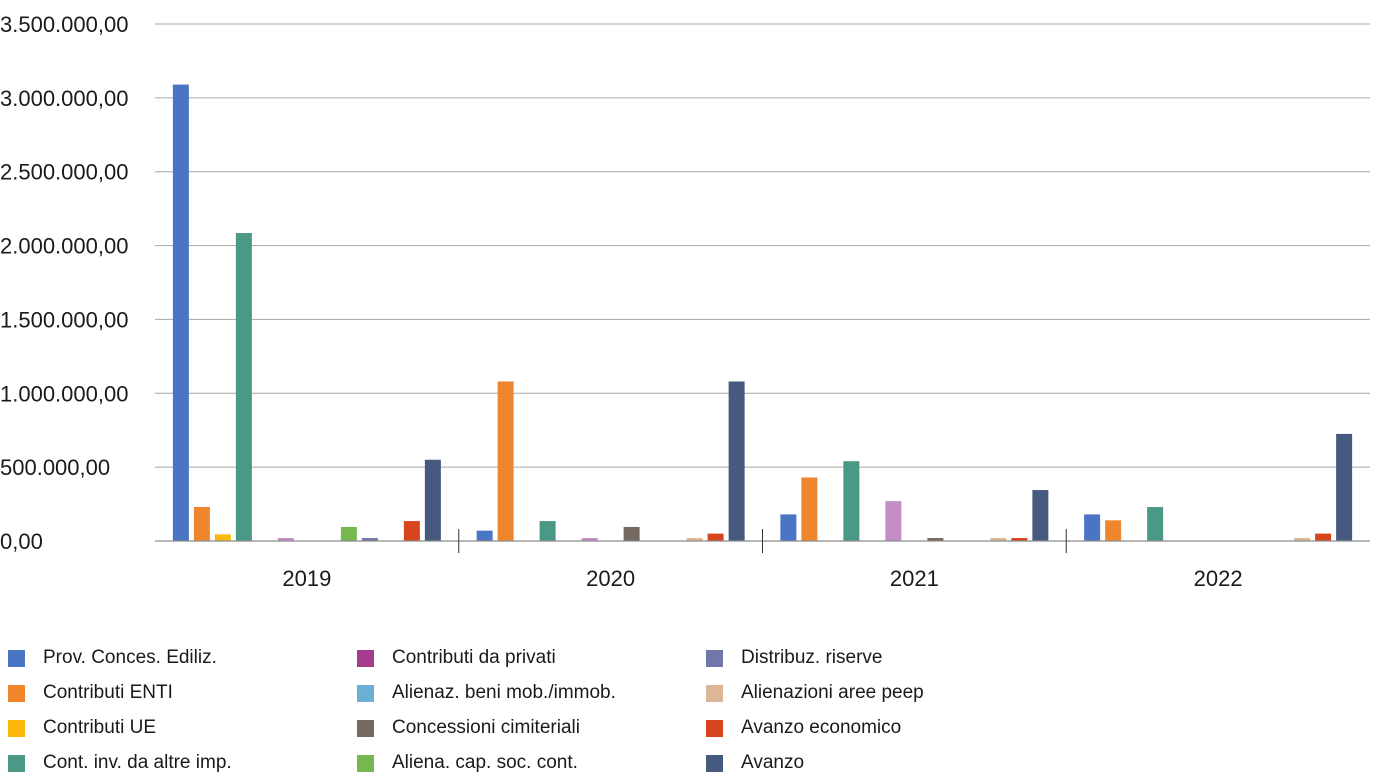 This screenshot has height=781, width=1382. What do you see at coordinates (64, 246) in the screenshot?
I see `y-tick-label: 2.000.000,00` at bounding box center [64, 246].